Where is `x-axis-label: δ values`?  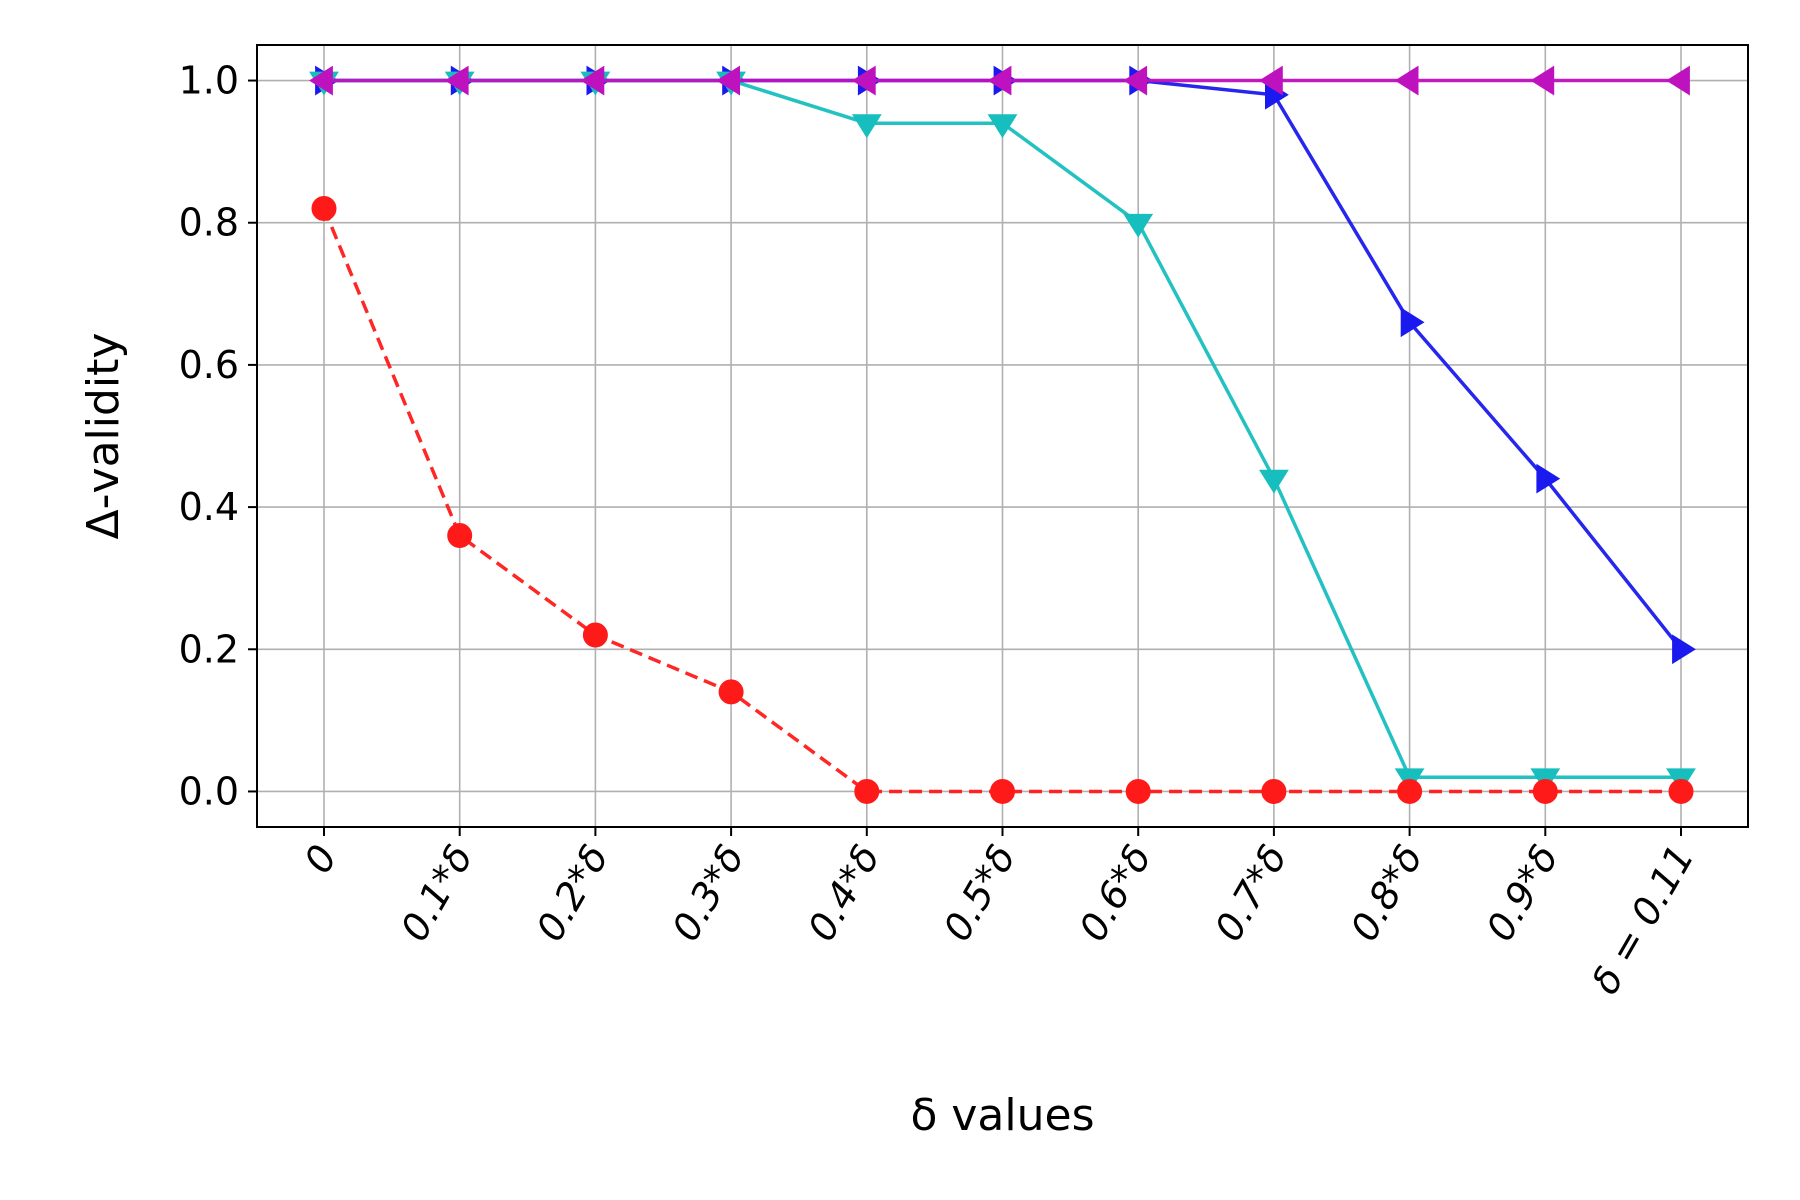
x-axis-label: δ values is located at coordinates (1002, 1115).